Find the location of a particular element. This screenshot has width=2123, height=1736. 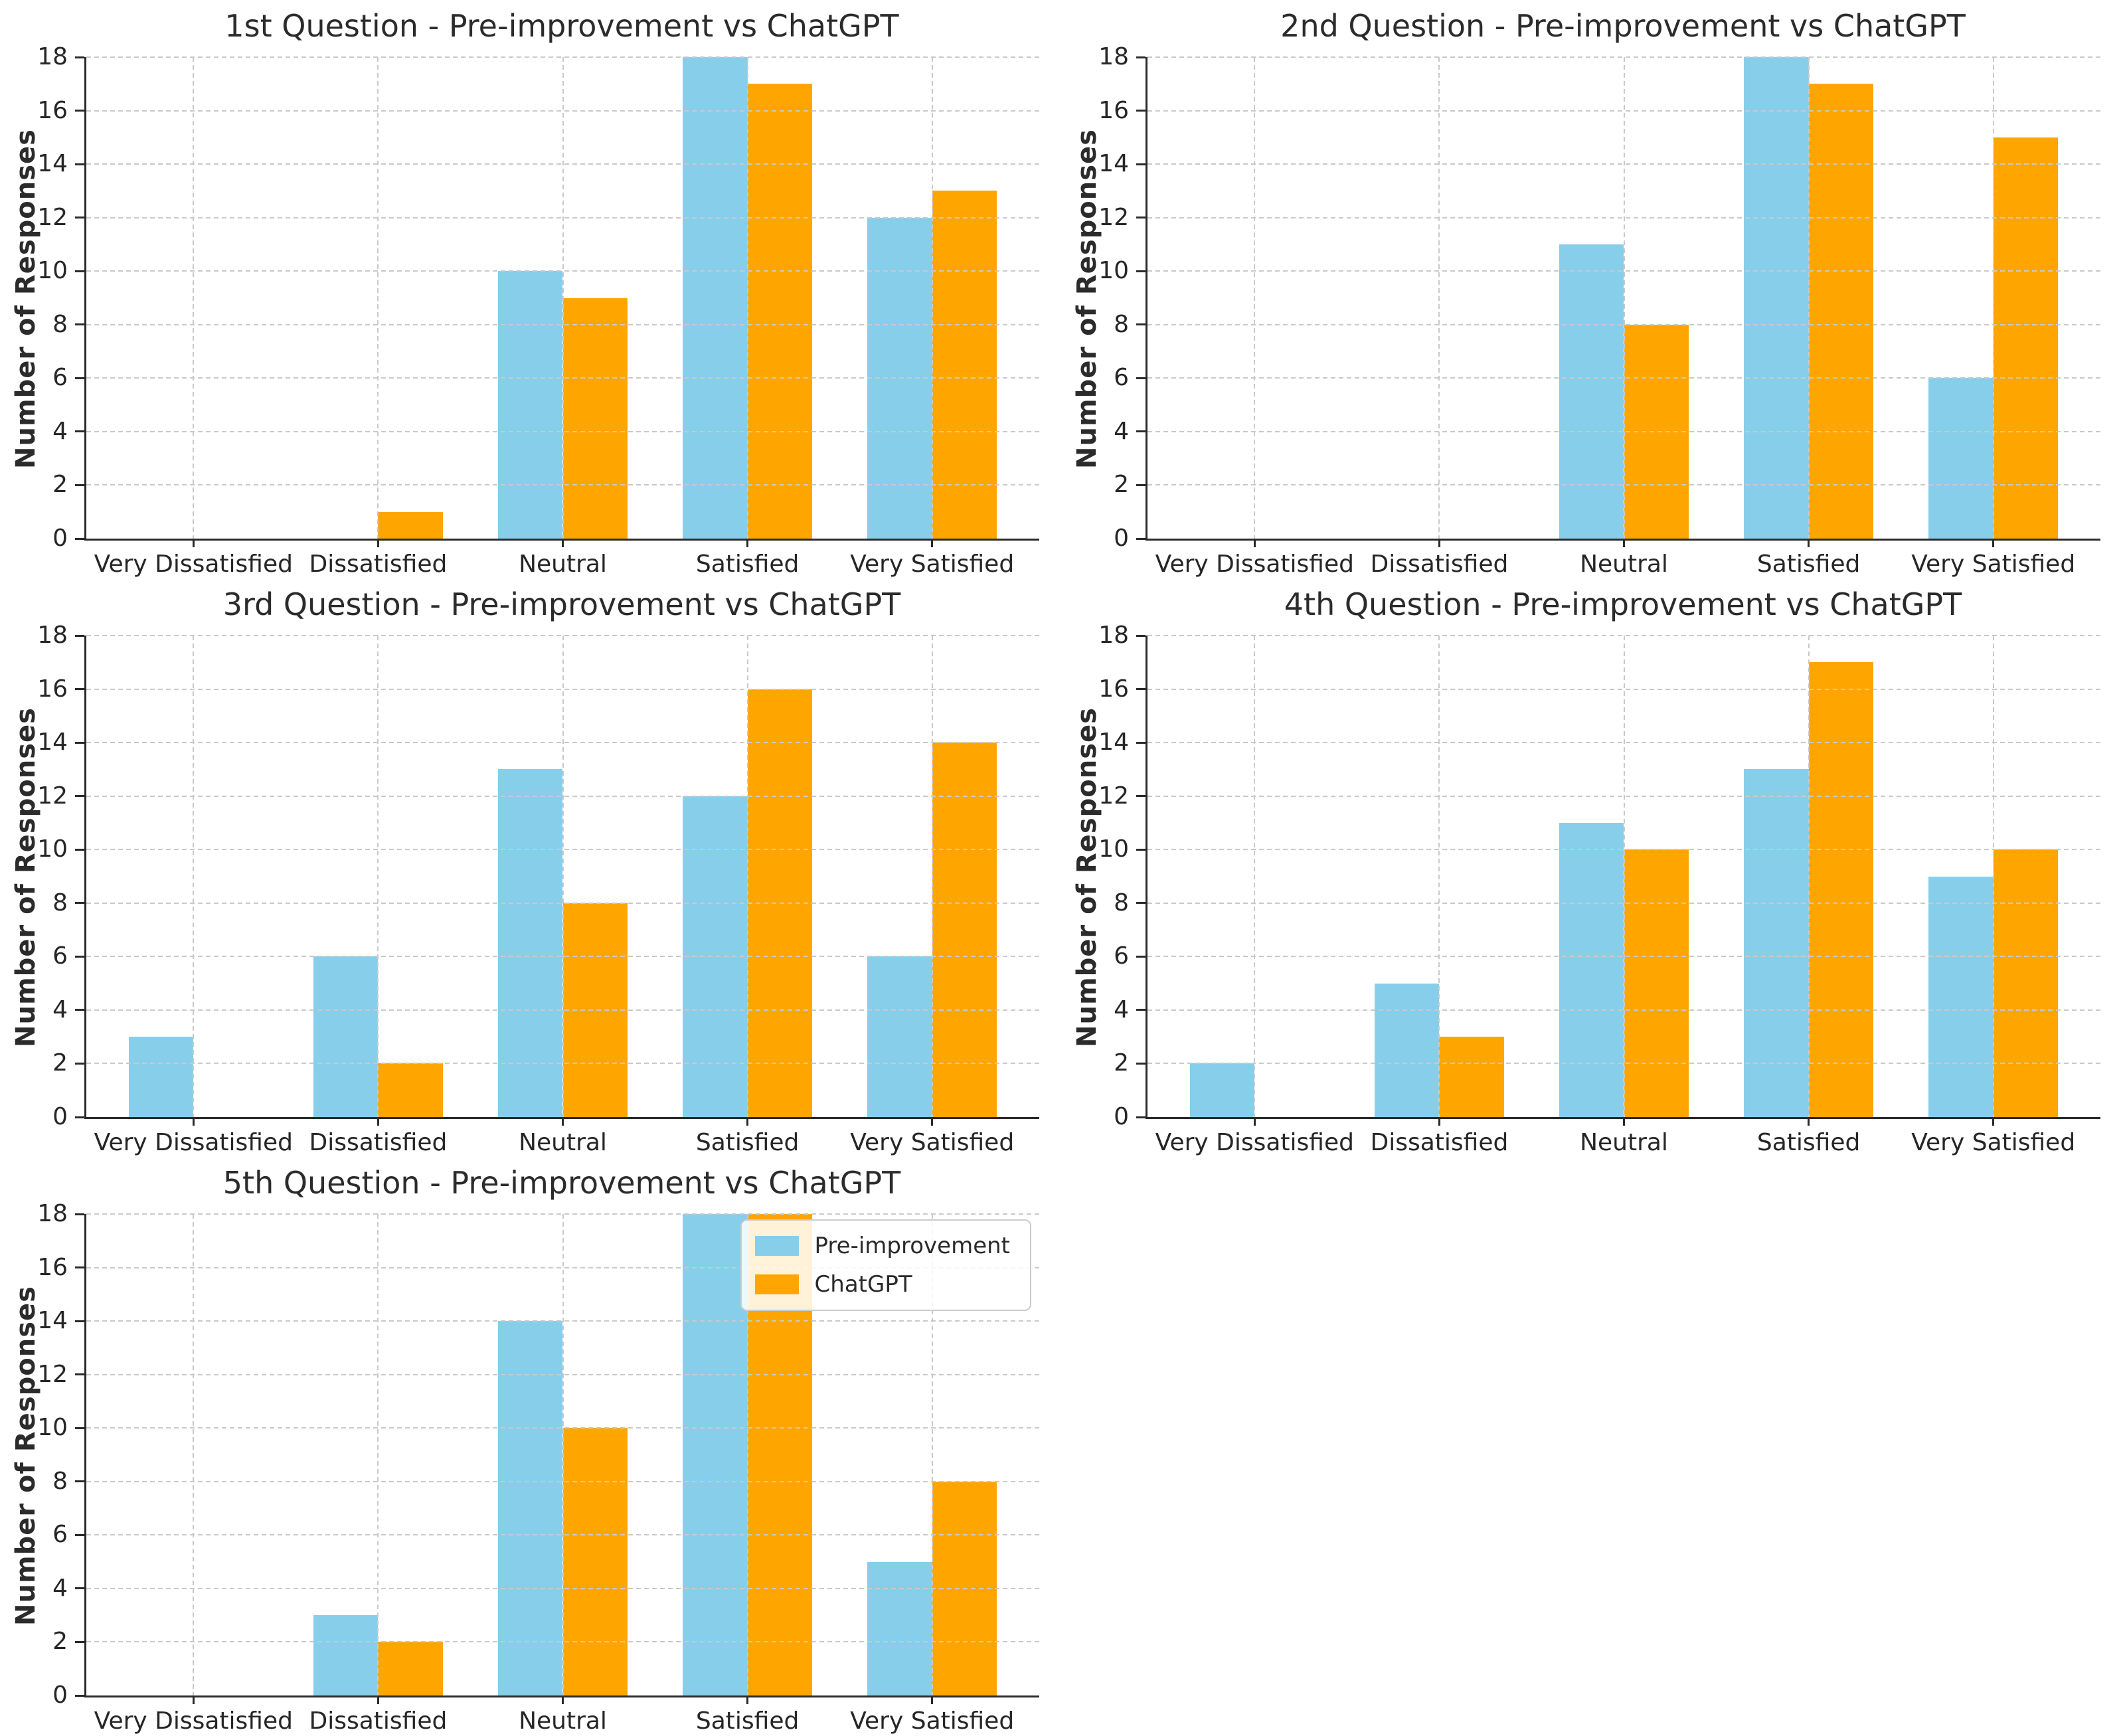

legend-label: ChatGPT is located at coordinates (863, 1284).